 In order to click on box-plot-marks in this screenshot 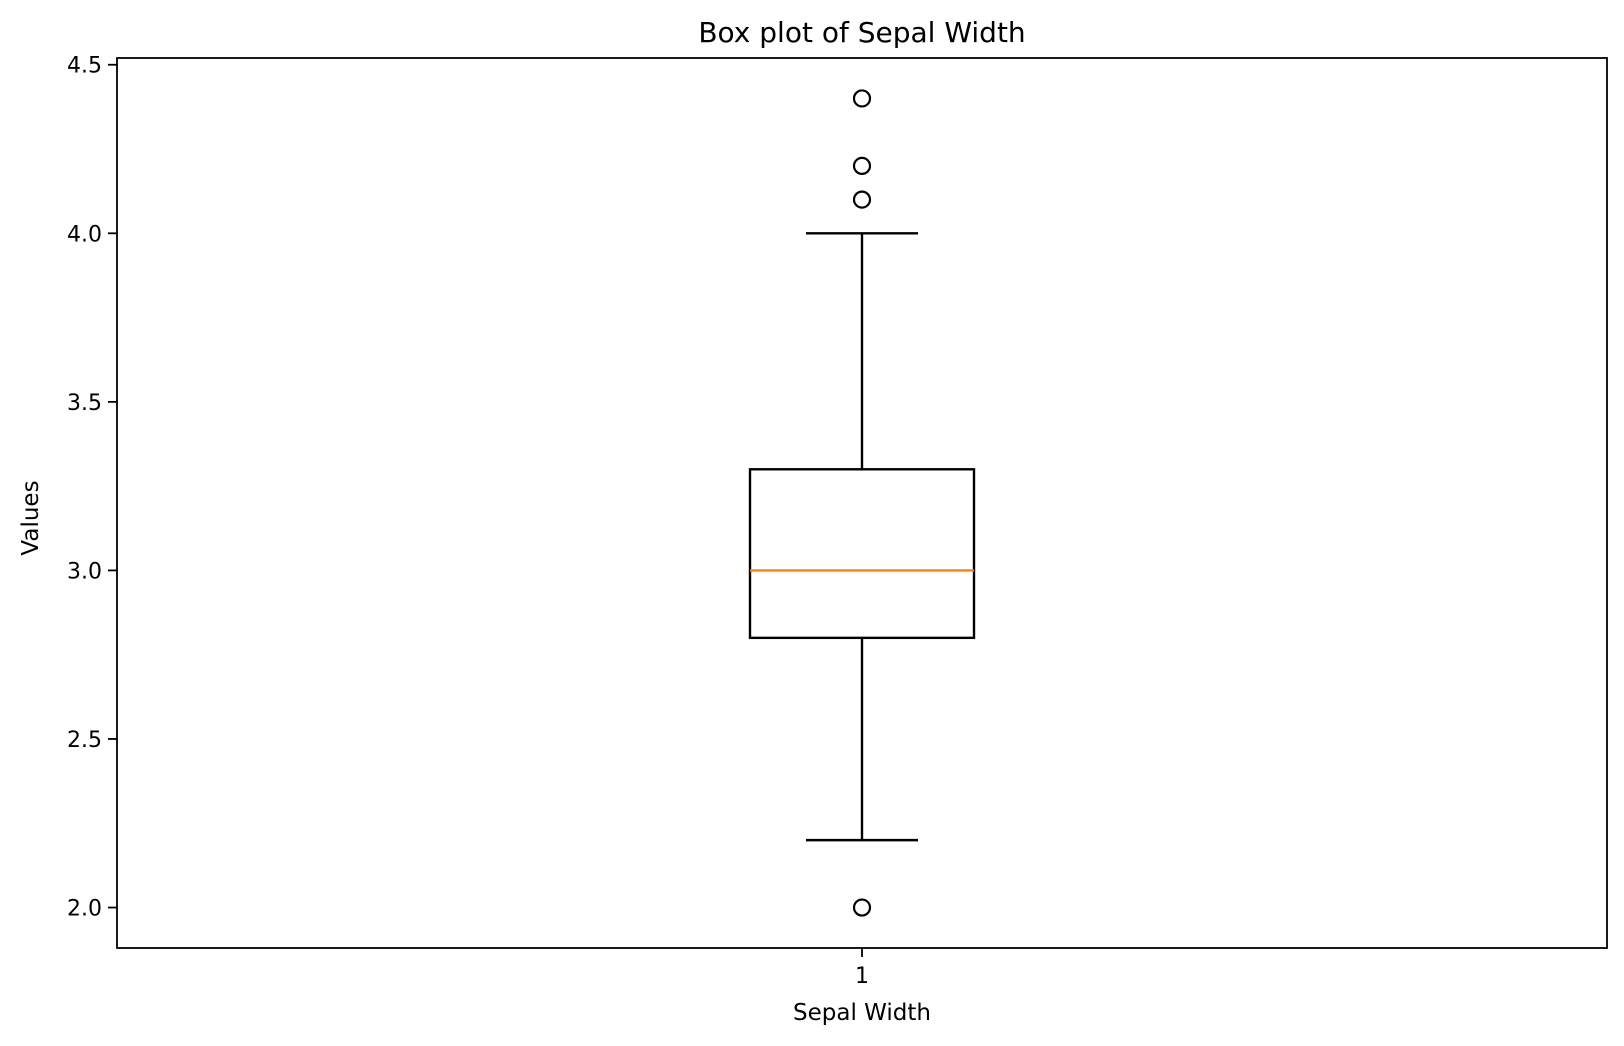, I will do `click(862, 503)`.